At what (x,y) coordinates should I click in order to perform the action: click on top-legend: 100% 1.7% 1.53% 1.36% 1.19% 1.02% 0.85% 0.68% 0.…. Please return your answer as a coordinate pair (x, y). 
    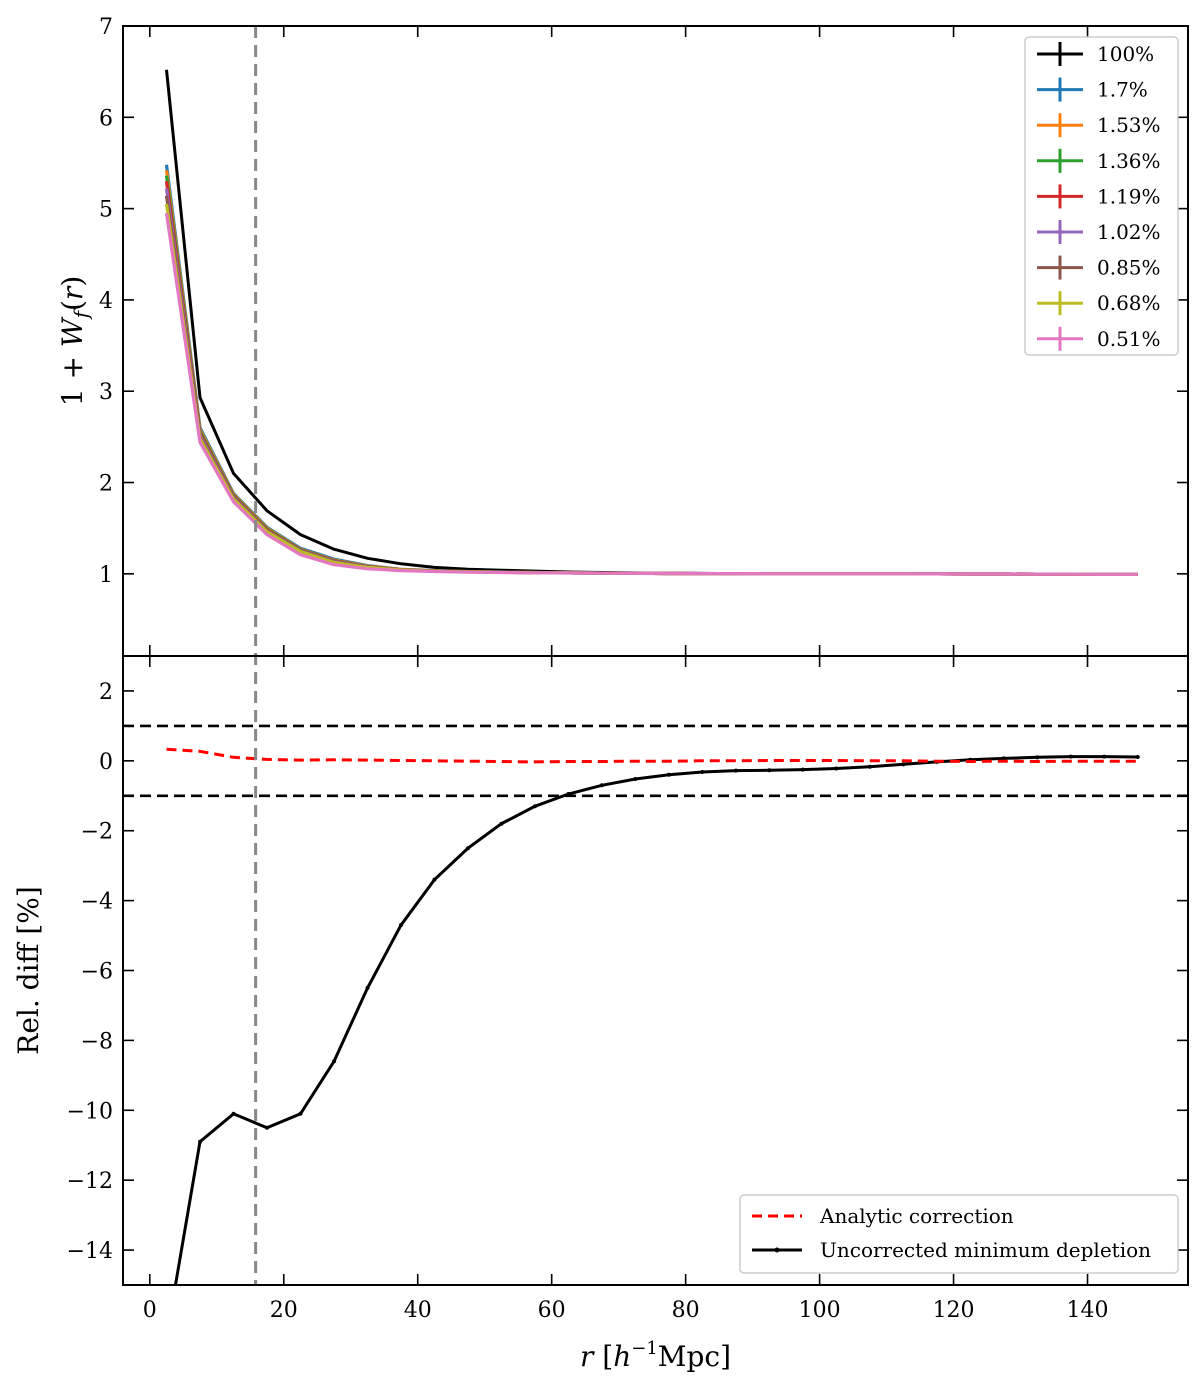
    Looking at the image, I should click on (1101, 196).